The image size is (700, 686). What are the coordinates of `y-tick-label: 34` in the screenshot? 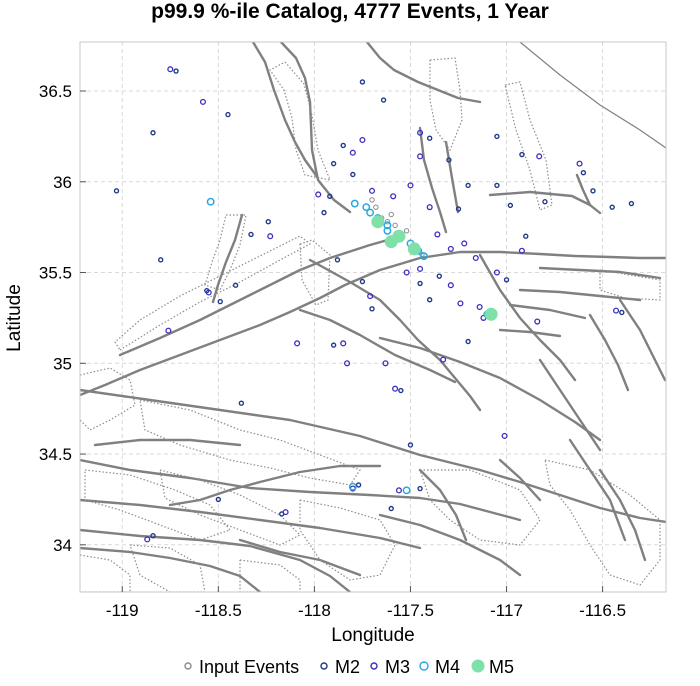 It's located at (62, 545).